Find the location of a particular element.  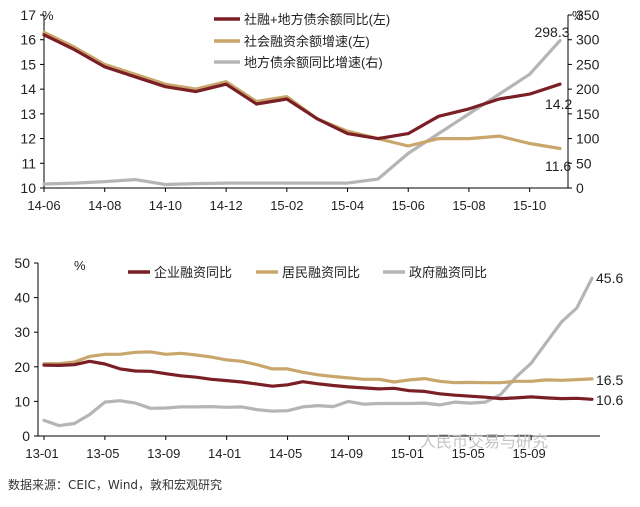

c1-x-tick-label: 14-12 is located at coordinates (225, 205).